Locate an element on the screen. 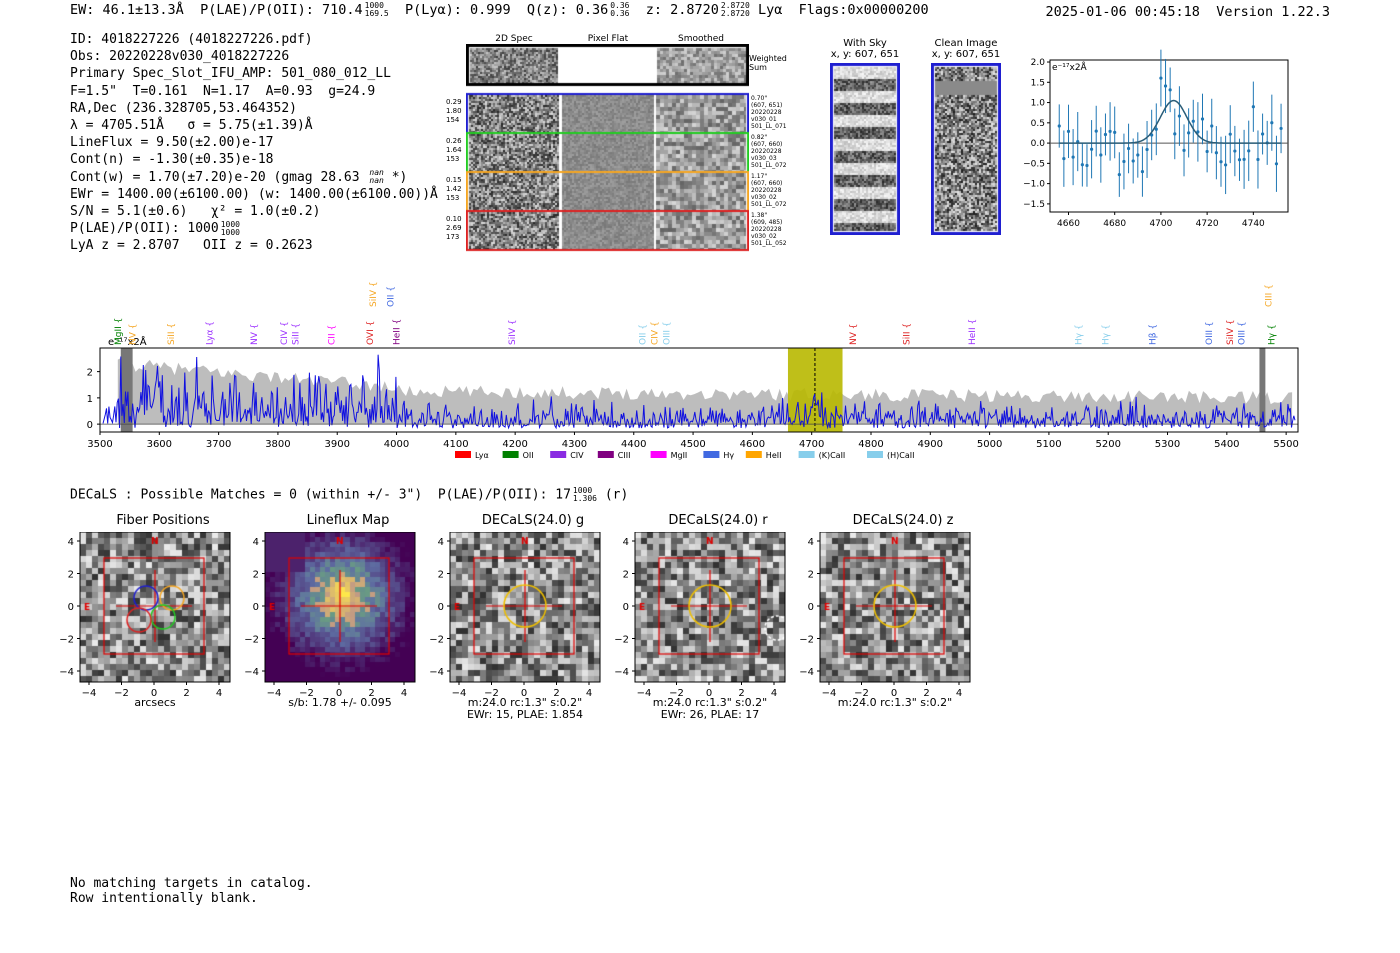 The height and width of the screenshot is (953, 1400). emission-line-label: MgII { is located at coordinates (119, 331).